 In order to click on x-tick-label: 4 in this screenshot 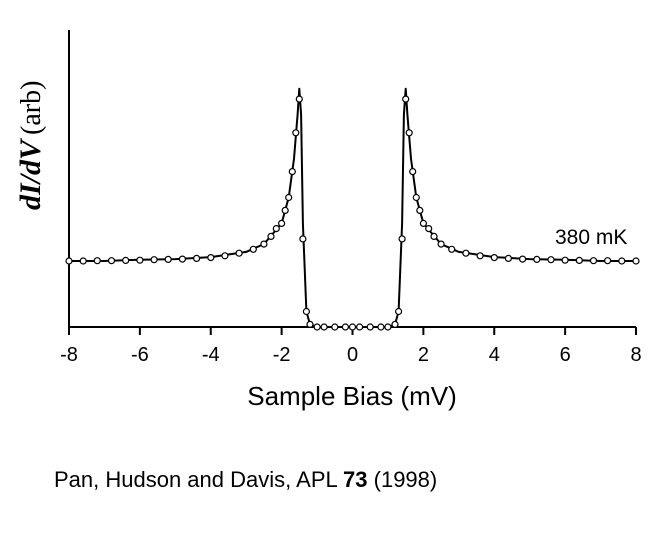, I will do `click(494, 355)`.